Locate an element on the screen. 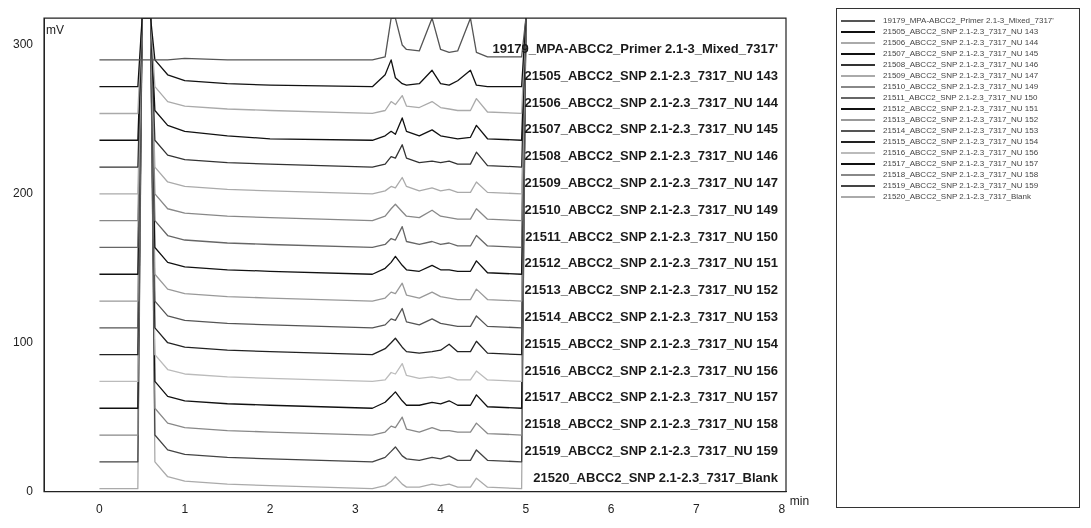 Image resolution: width=1091 pixels, height=528 pixels. y-tick-label: 300 is located at coordinates (23, 44).